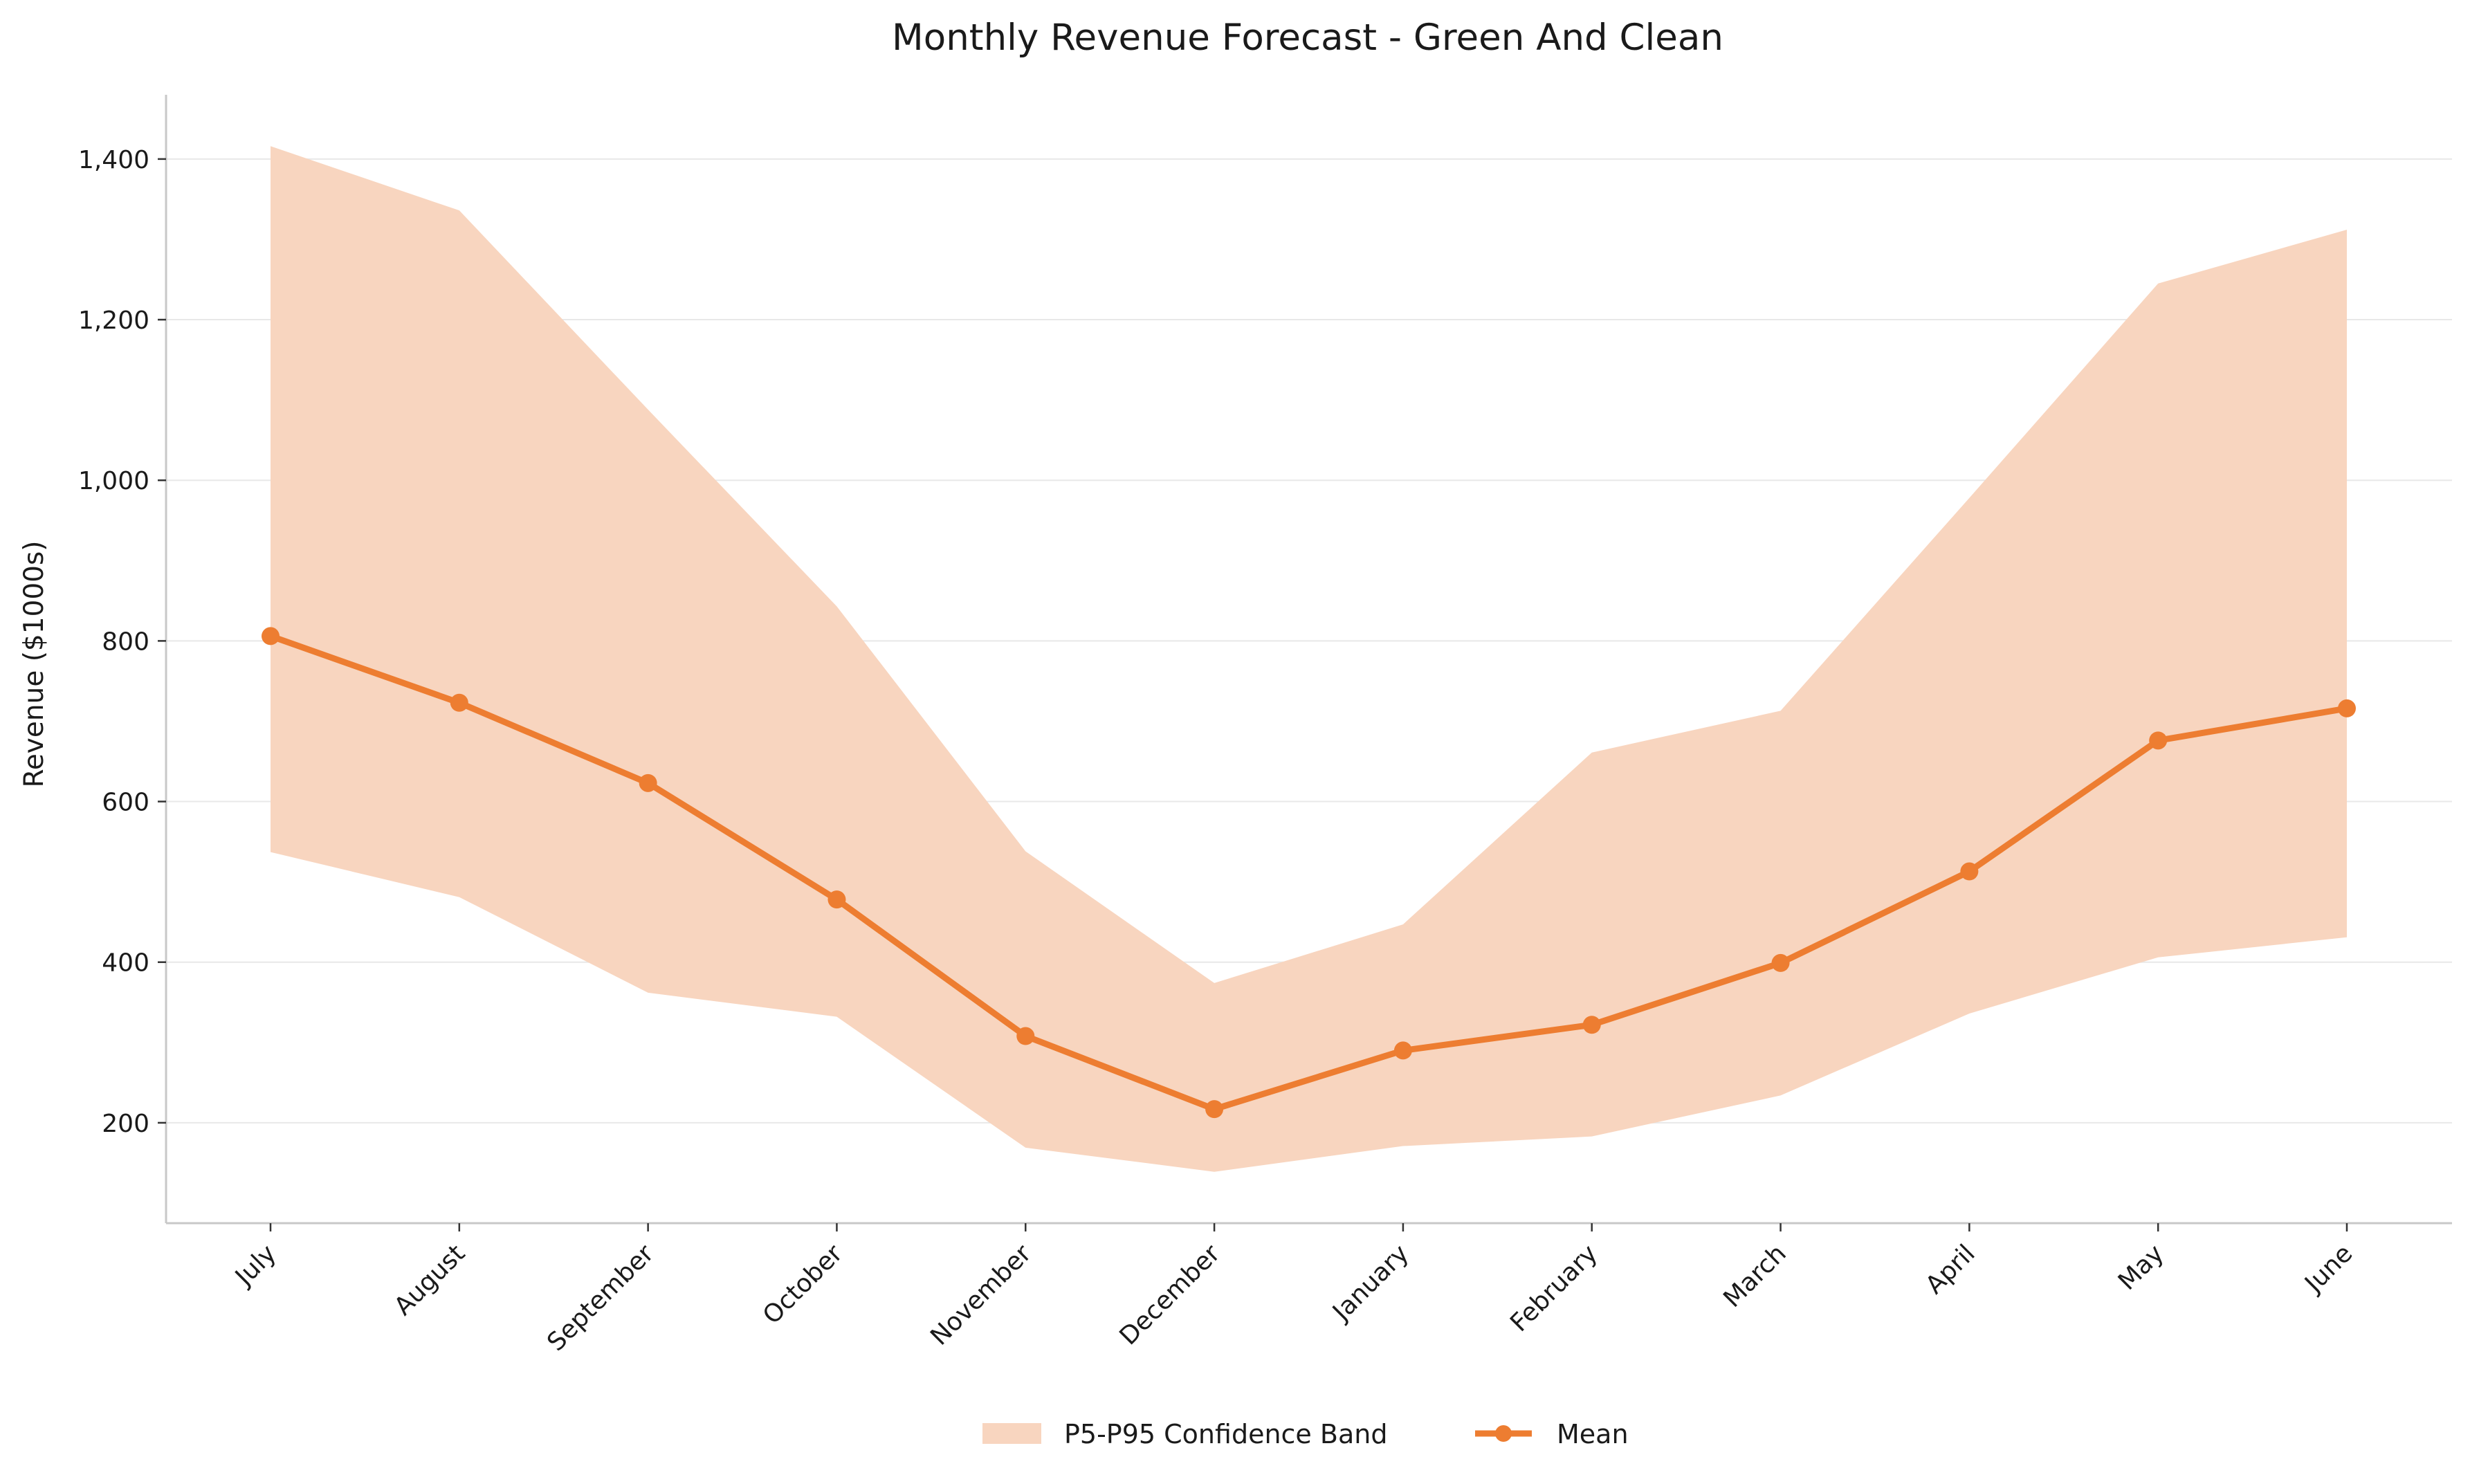  I want to click on x-tick-label: August, so click(429, 1280).